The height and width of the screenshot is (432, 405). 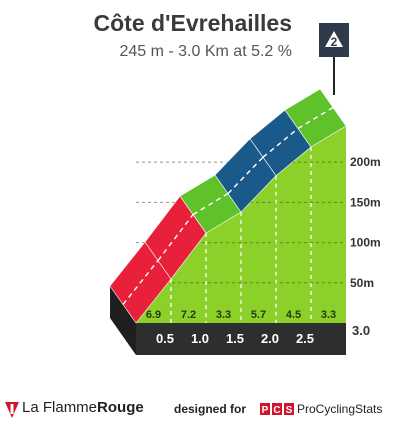 I want to click on km-tick-label: 3.0, so click(x=361, y=330).